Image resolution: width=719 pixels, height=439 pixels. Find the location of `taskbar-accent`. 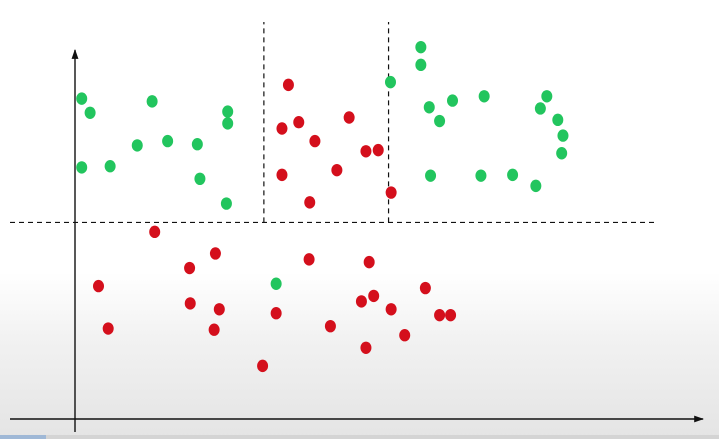

taskbar-accent is located at coordinates (23, 437).